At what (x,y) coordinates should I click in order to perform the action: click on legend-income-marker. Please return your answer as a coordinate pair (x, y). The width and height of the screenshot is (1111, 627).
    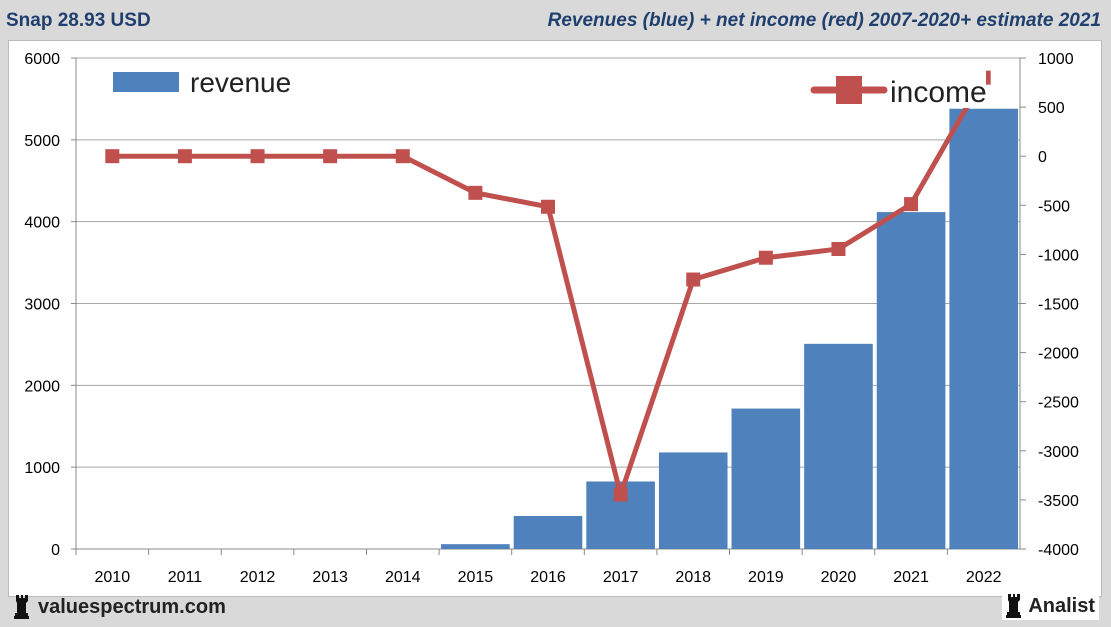
    Looking at the image, I should click on (849, 90).